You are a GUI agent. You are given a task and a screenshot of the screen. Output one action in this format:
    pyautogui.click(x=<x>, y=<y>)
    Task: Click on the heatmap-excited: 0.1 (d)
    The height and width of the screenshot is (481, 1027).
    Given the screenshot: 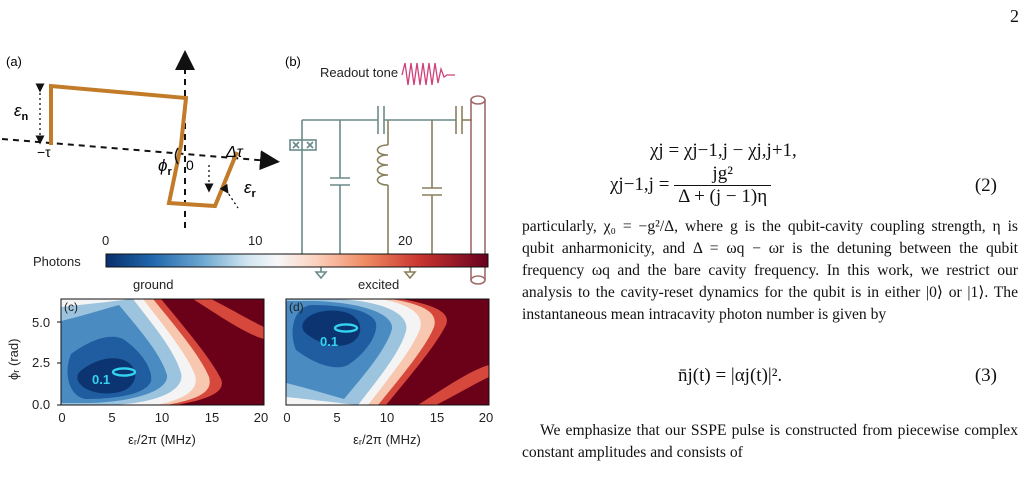 What is the action you would take?
    pyautogui.click(x=387, y=352)
    